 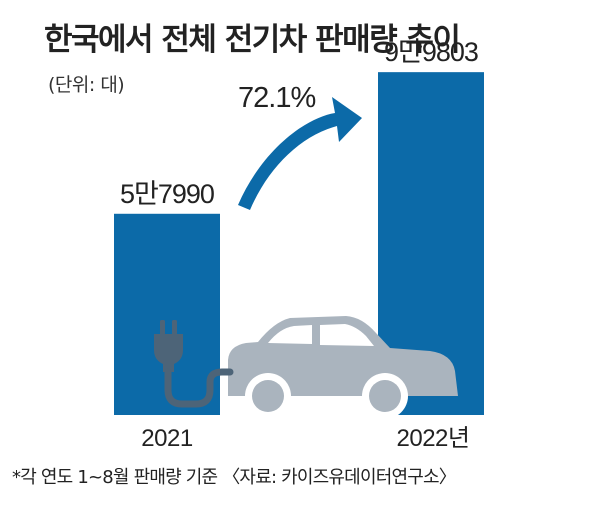 I want to click on electric-car-icon, so click(x=343, y=367).